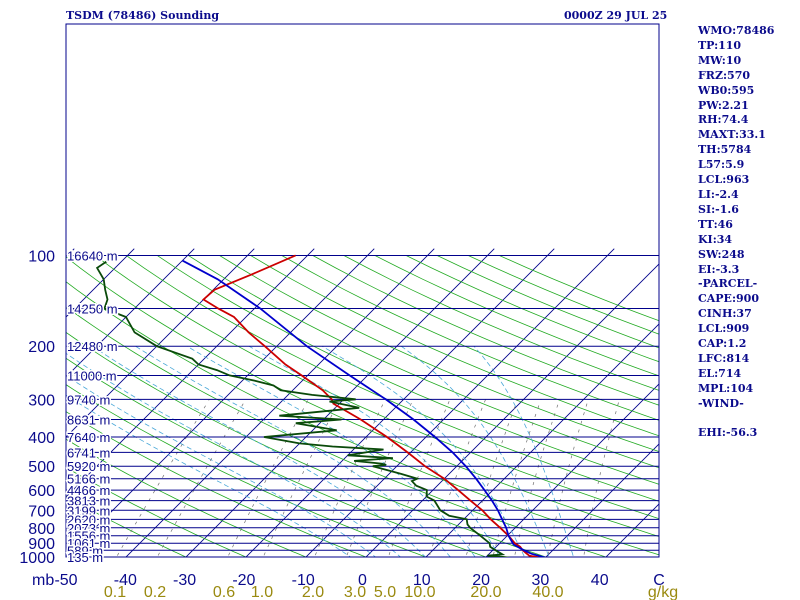 The image size is (800, 600). What do you see at coordinates (732, 135) in the screenshot?
I see `stat-line: MAXT:33.1` at bounding box center [732, 135].